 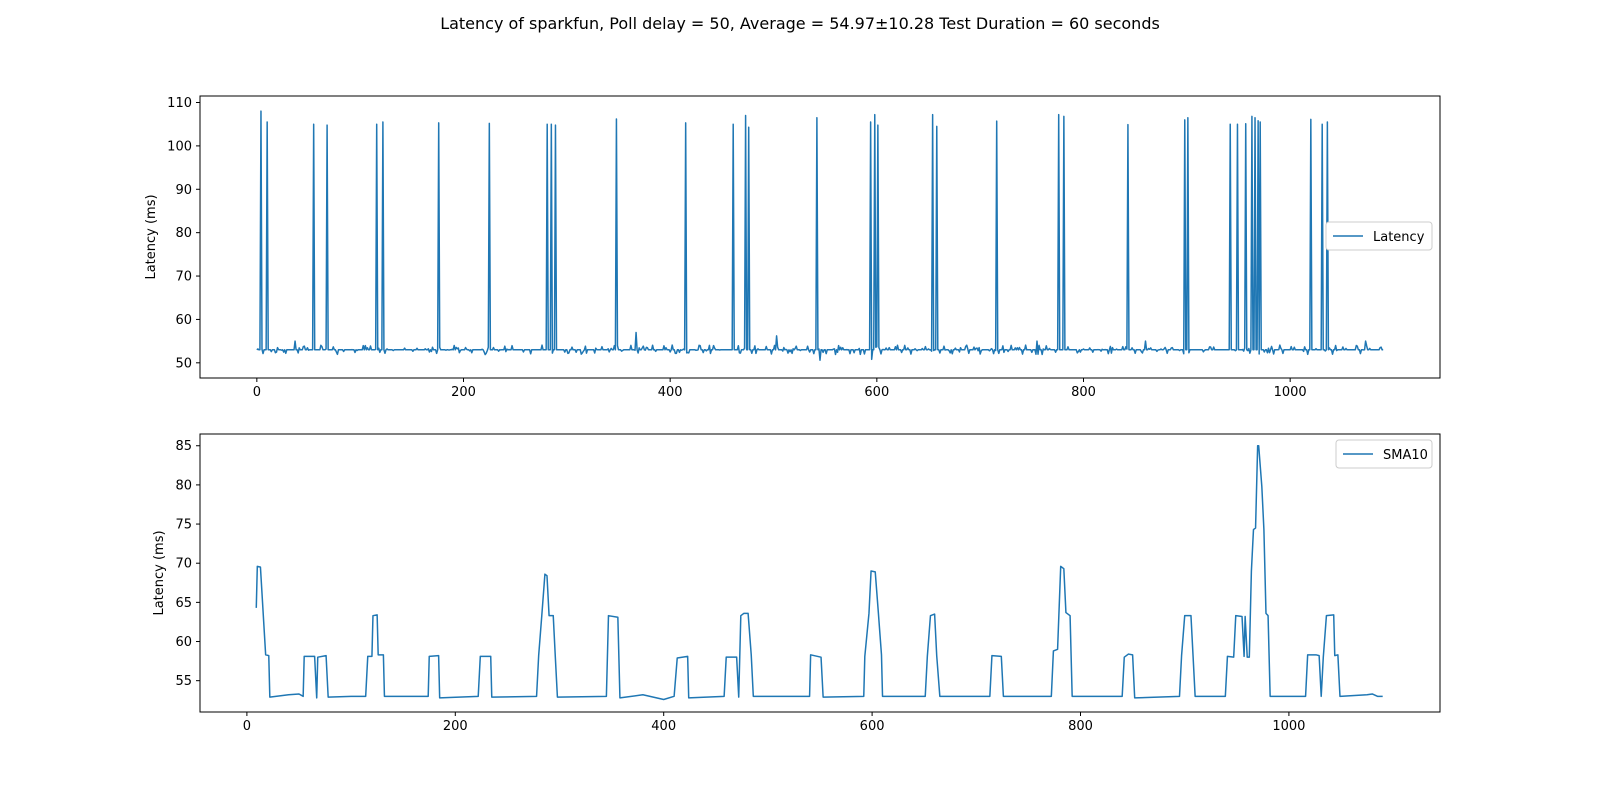 I want to click on sma10-y-tick-label: 65, so click(x=183, y=603).